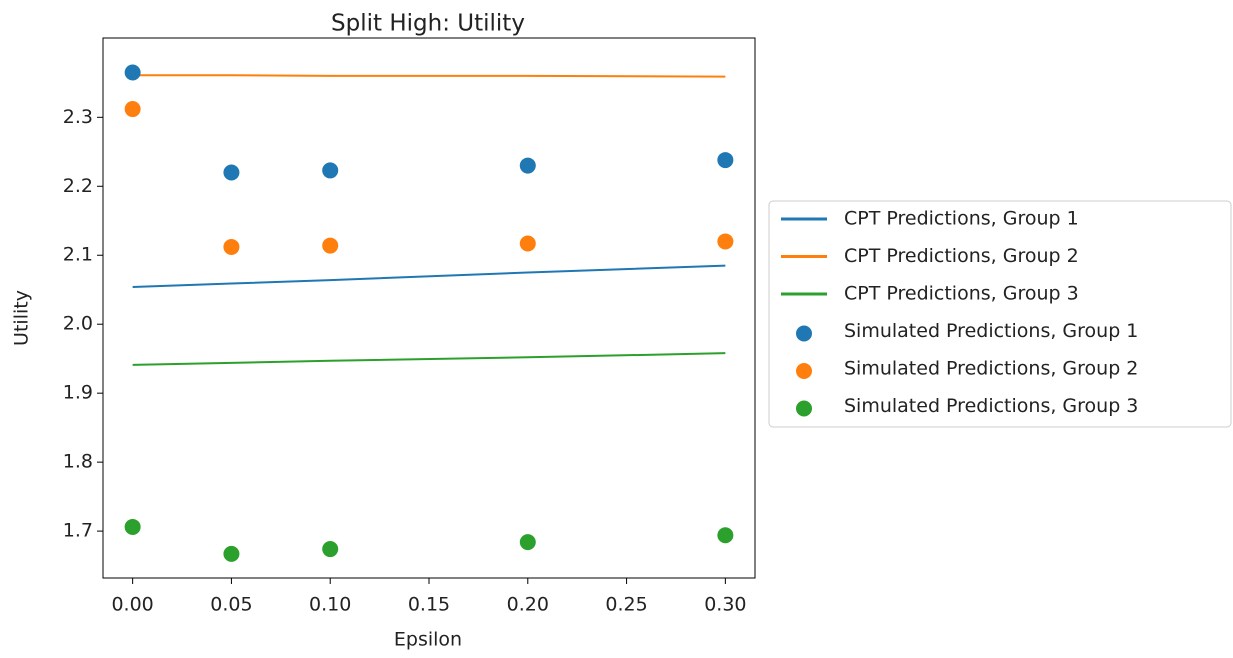  I want to click on legend-label: CPT Predictions, Group 1, so click(961, 219).